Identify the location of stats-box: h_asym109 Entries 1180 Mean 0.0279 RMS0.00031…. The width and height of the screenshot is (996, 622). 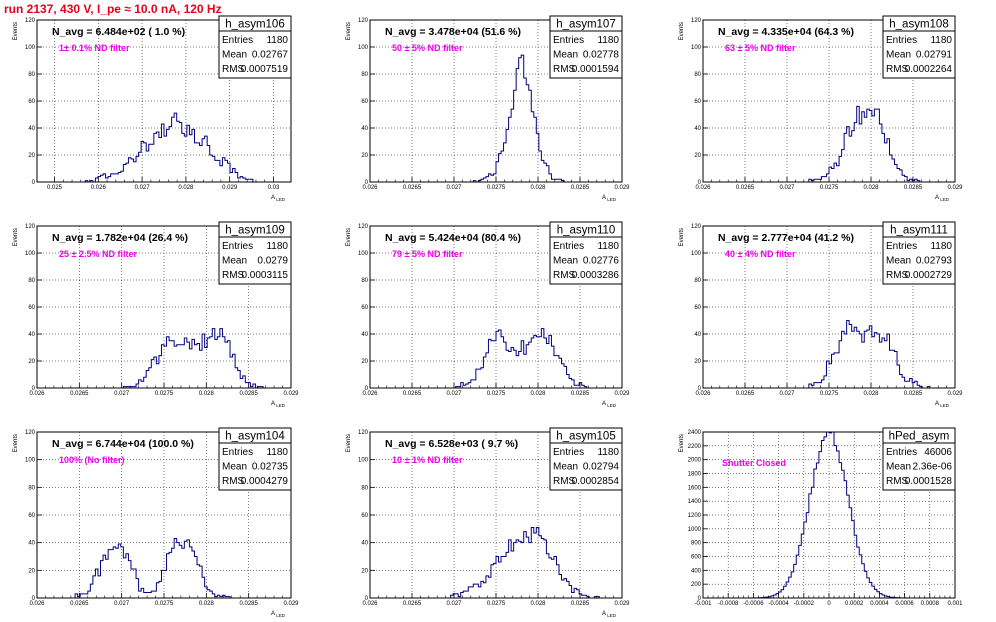
(255, 253).